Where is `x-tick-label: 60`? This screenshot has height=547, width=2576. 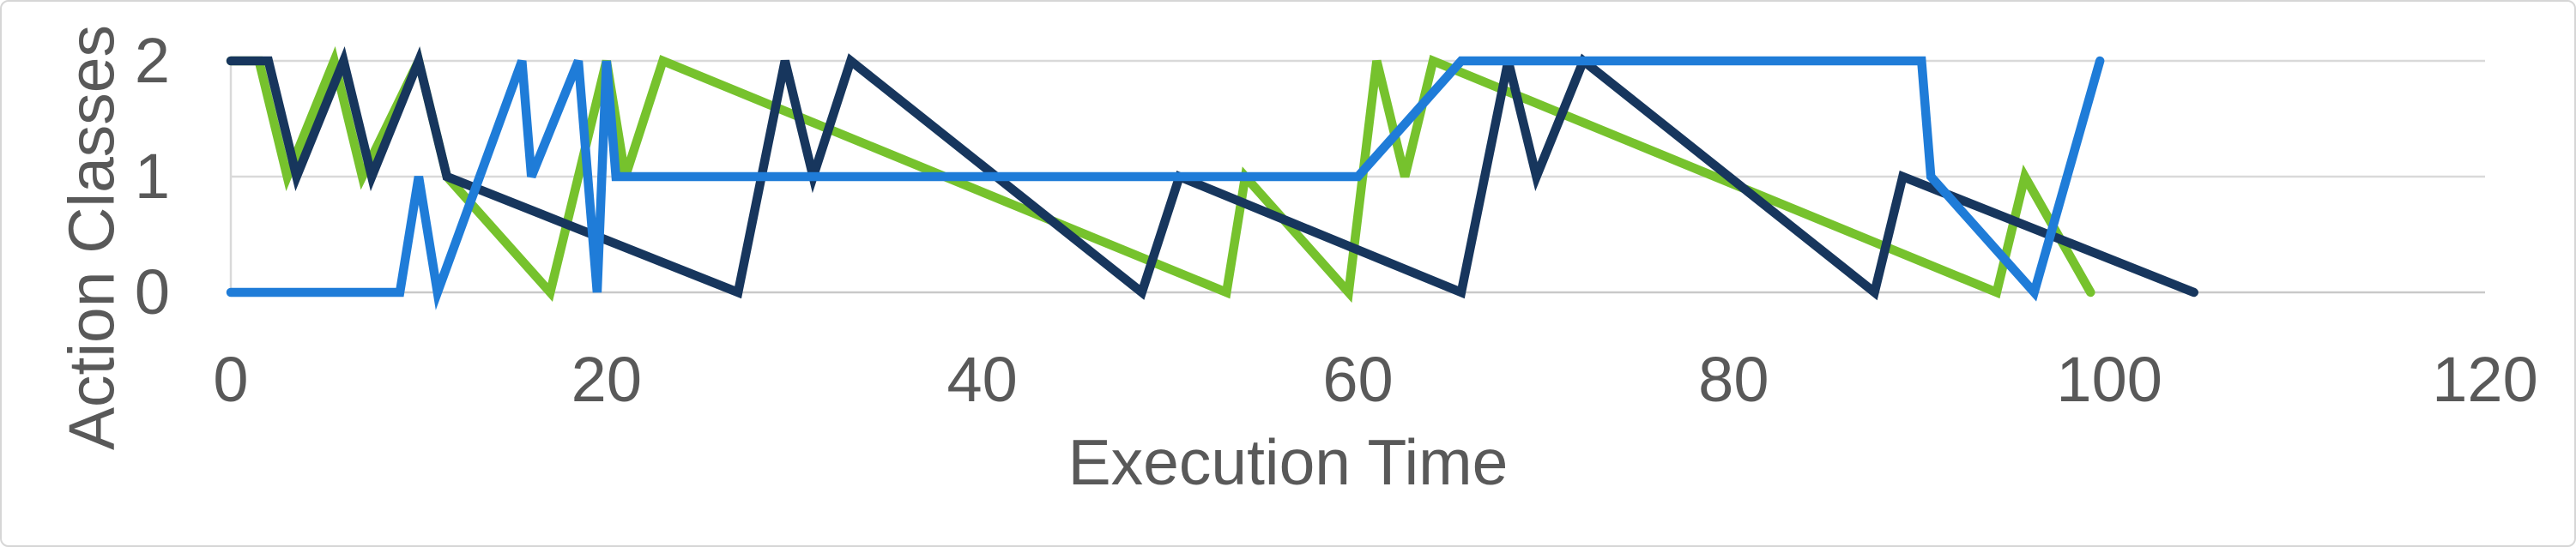 x-tick-label: 60 is located at coordinates (1358, 379).